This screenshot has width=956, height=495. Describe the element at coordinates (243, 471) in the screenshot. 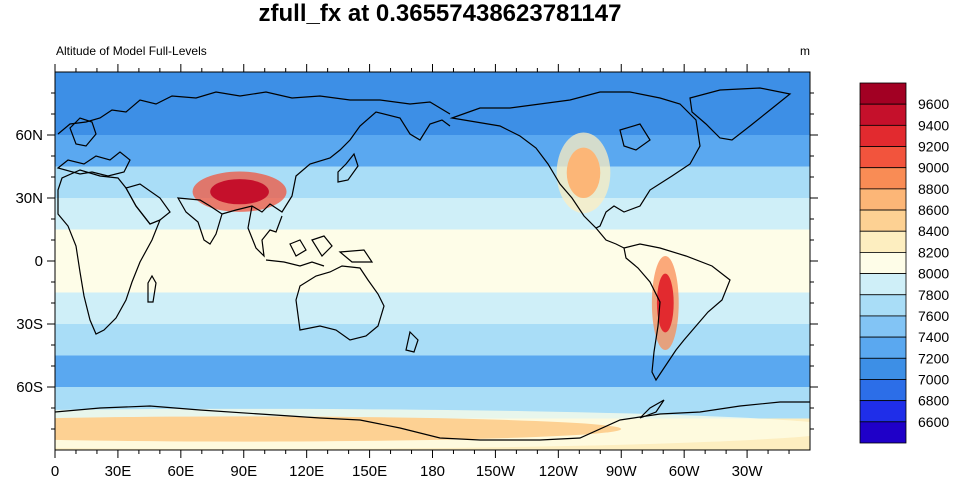

I see `x-tick-label: 90E` at that location.